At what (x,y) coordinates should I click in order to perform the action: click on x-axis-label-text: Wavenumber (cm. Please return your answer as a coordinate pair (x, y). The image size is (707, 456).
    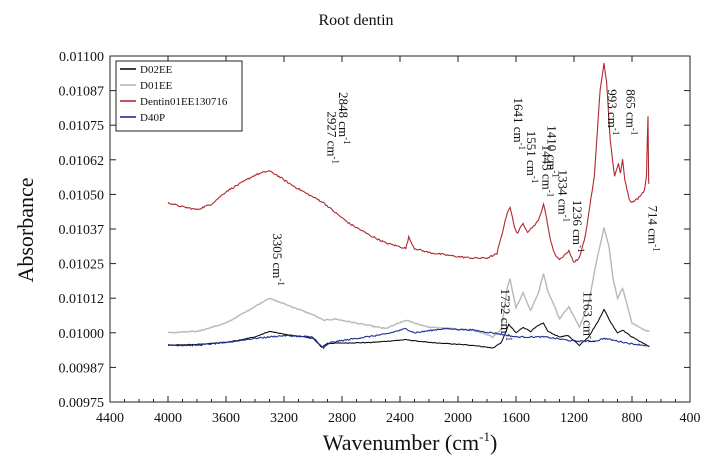
    Looking at the image, I should click on (401, 442).